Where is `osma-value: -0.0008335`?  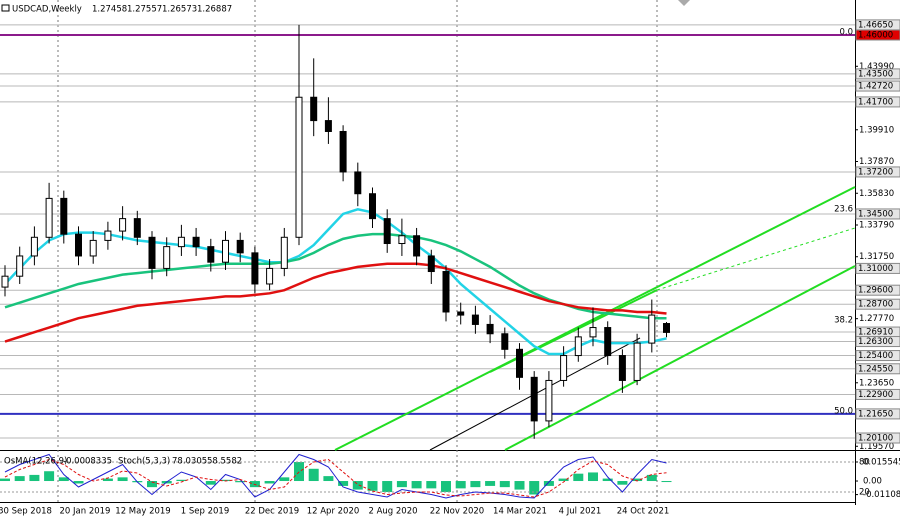
osma-value: -0.0008335 is located at coordinates (87, 462).